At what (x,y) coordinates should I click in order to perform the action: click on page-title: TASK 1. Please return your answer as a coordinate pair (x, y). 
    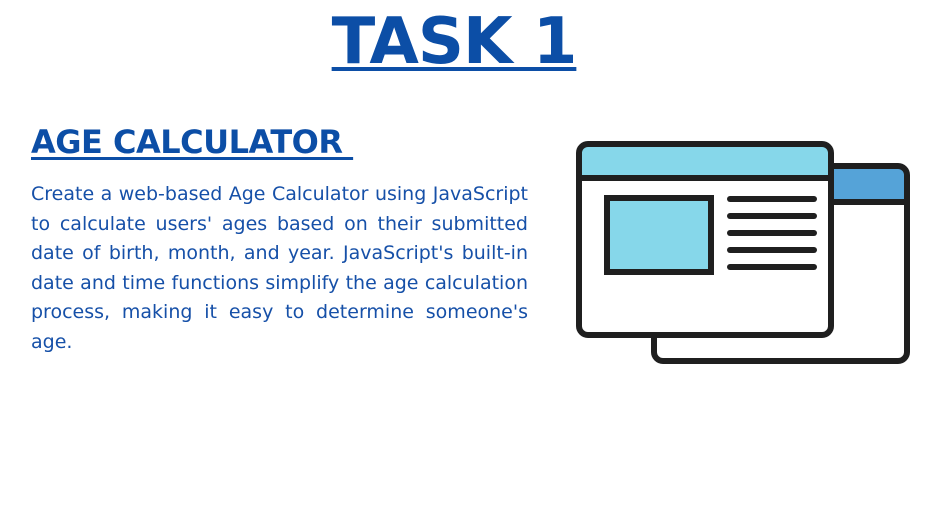
    Looking at the image, I should click on (454, 42).